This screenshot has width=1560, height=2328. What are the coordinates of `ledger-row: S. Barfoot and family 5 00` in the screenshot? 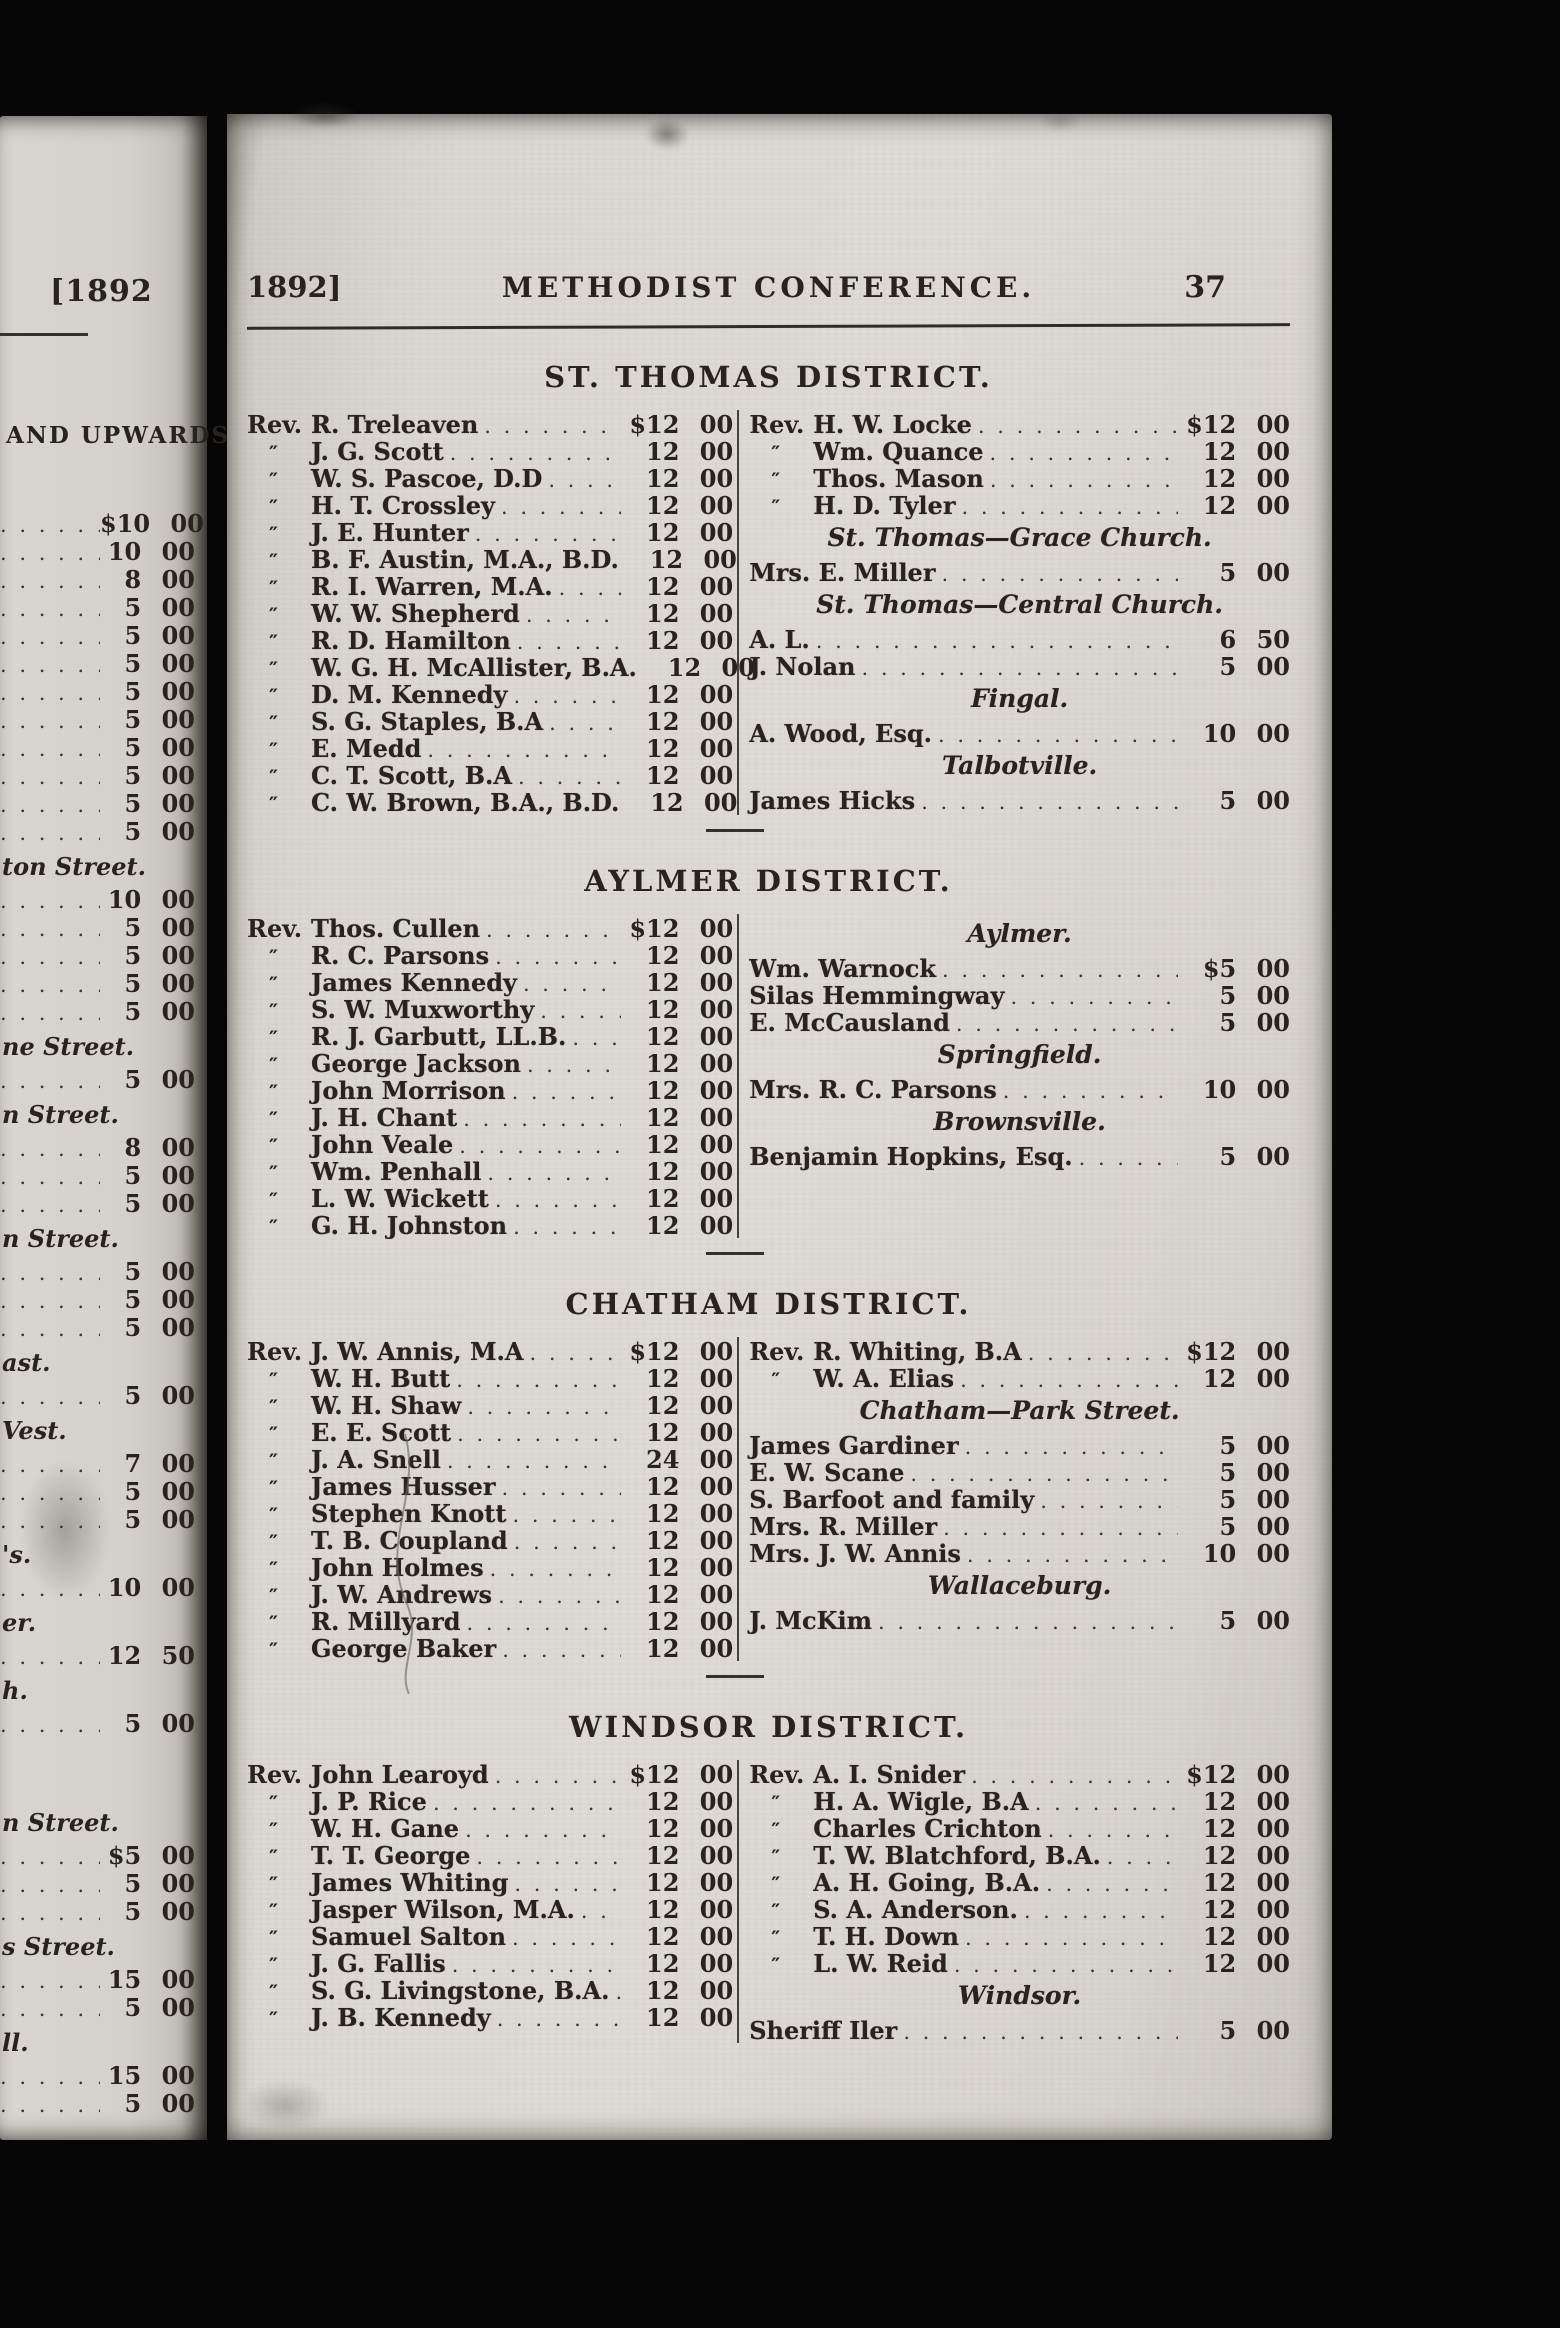 It's located at (1019, 1499).